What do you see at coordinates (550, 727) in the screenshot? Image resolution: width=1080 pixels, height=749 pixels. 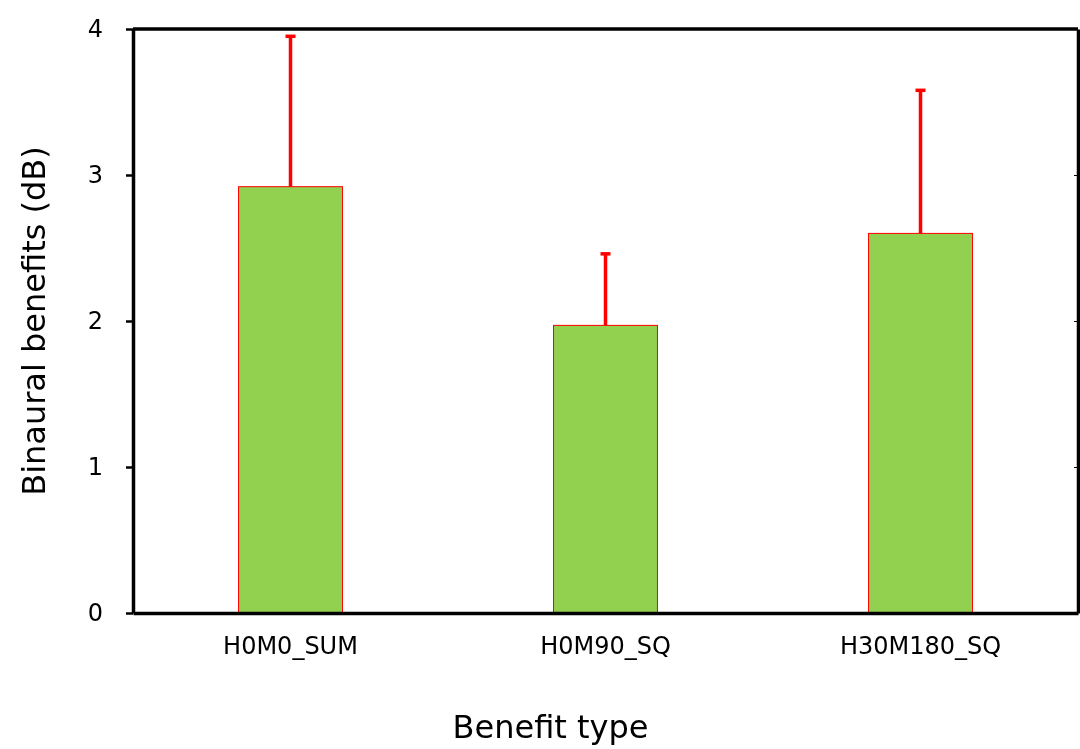 I see `x-axis-title: Benefit type` at bounding box center [550, 727].